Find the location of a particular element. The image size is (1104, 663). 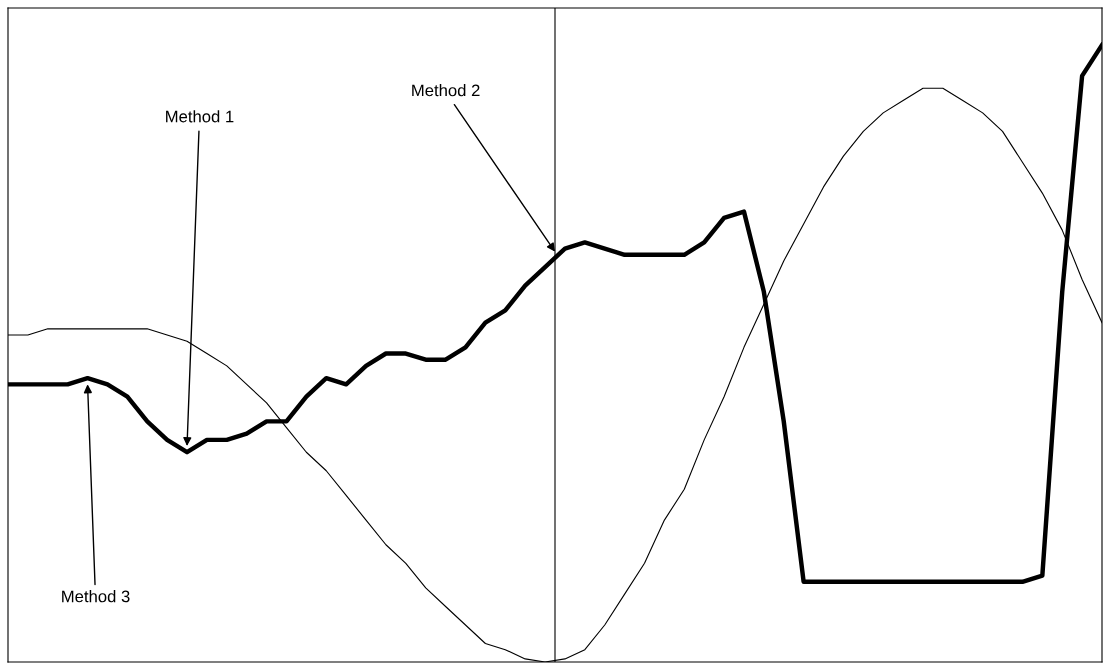

annotation: Method 3 is located at coordinates (96, 596).